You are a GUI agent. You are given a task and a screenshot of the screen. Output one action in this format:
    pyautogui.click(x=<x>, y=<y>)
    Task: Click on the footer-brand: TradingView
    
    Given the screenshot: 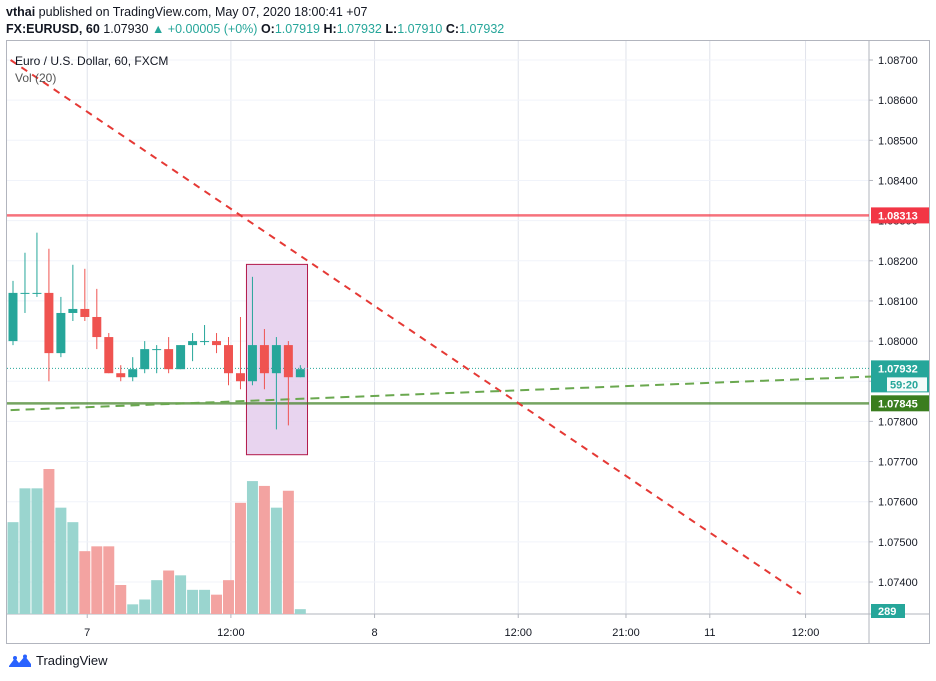 What is the action you would take?
    pyautogui.click(x=58, y=660)
    